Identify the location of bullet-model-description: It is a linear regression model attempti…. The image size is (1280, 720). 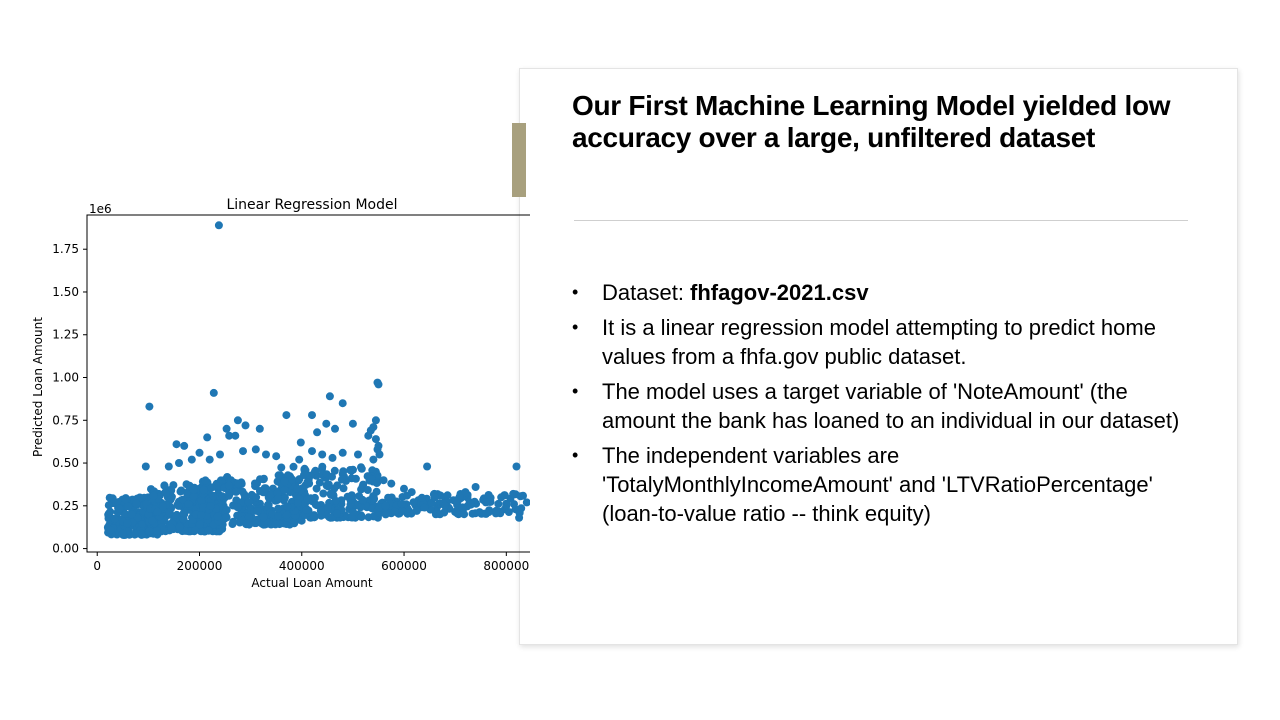
(882, 342).